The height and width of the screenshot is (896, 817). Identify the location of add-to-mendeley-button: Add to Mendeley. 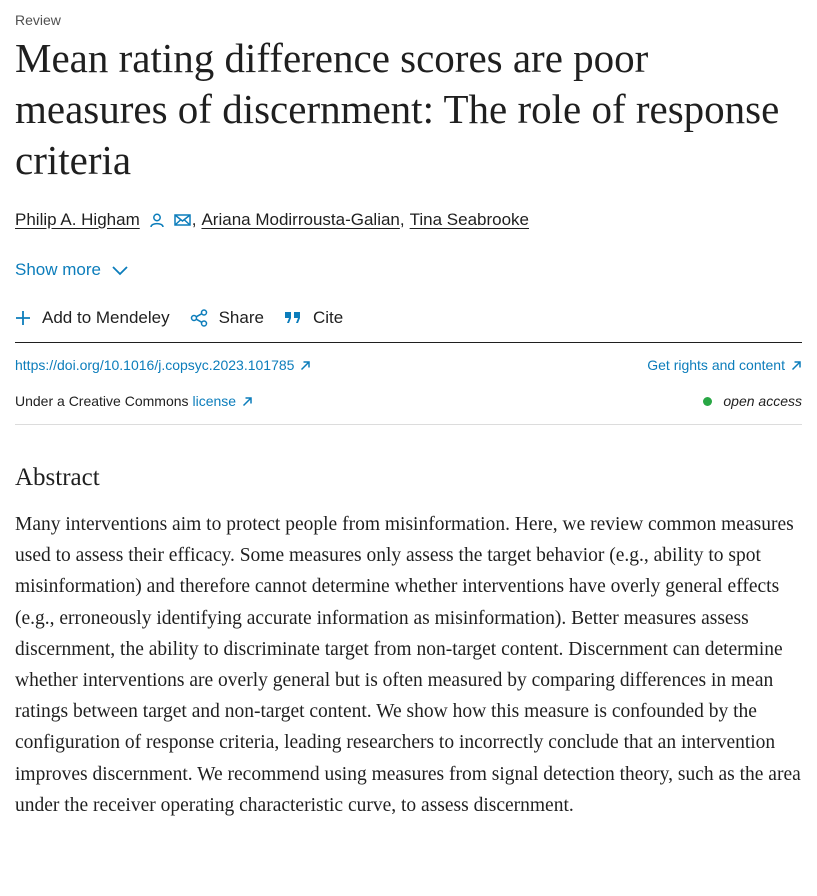
(92, 318).